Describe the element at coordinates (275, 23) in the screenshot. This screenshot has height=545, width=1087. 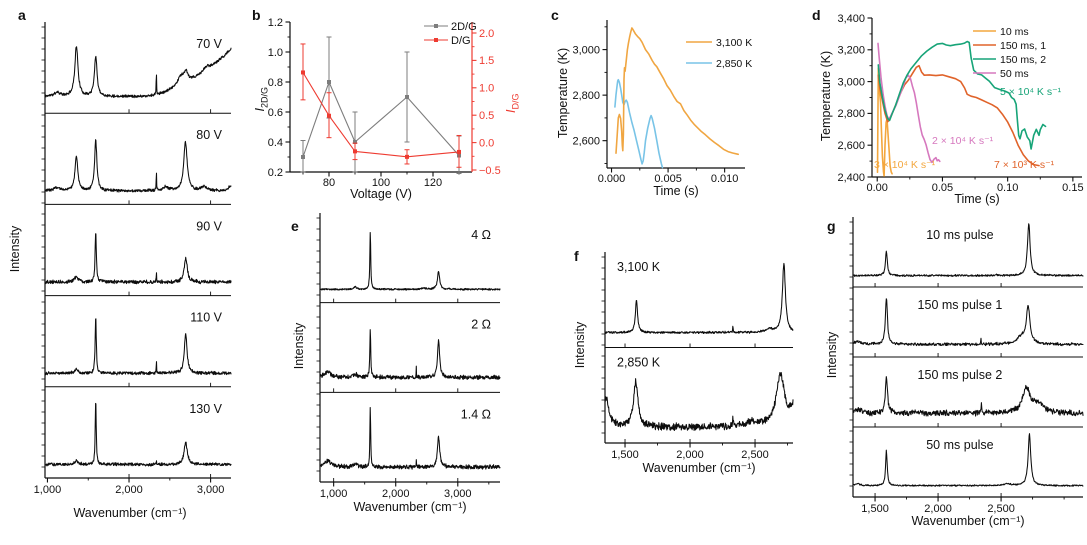
I see `panel-b-y-tick-label: 1.2` at that location.